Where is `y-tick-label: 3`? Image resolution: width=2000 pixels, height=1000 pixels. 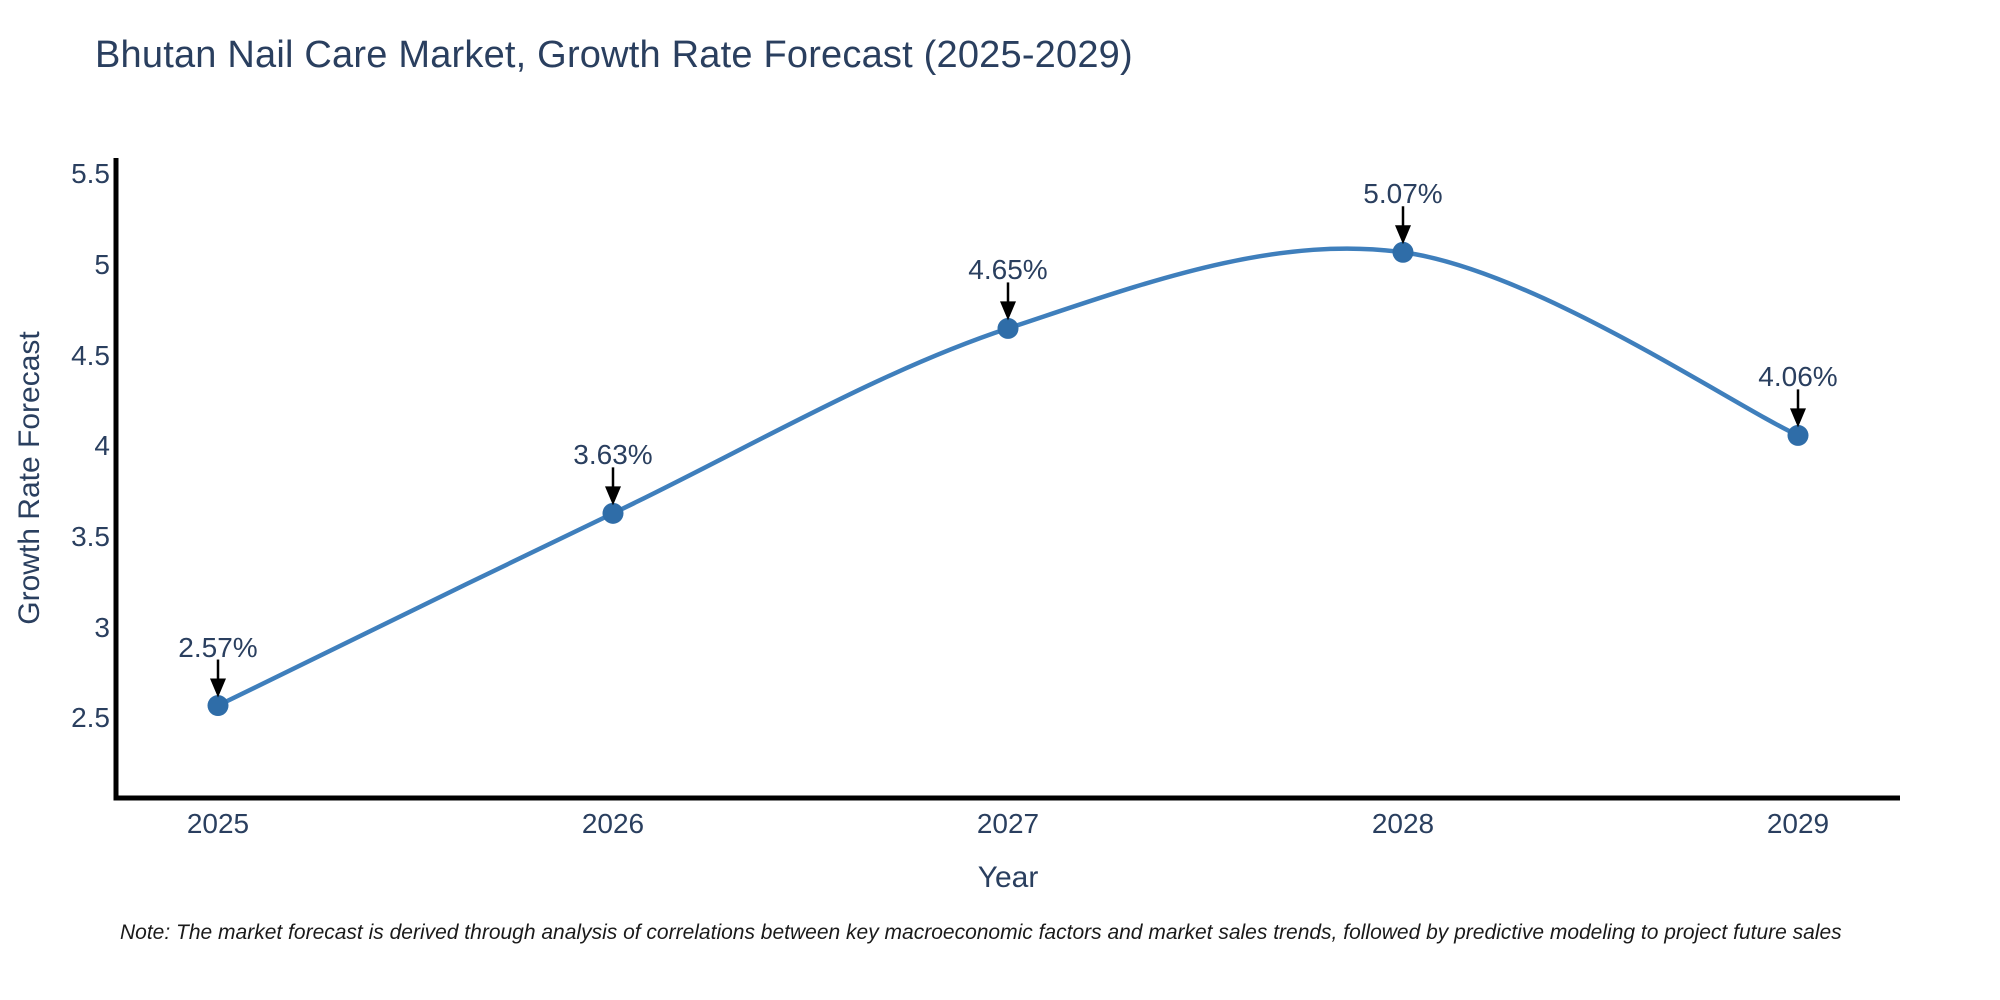
y-tick-label: 3 is located at coordinates (102, 627).